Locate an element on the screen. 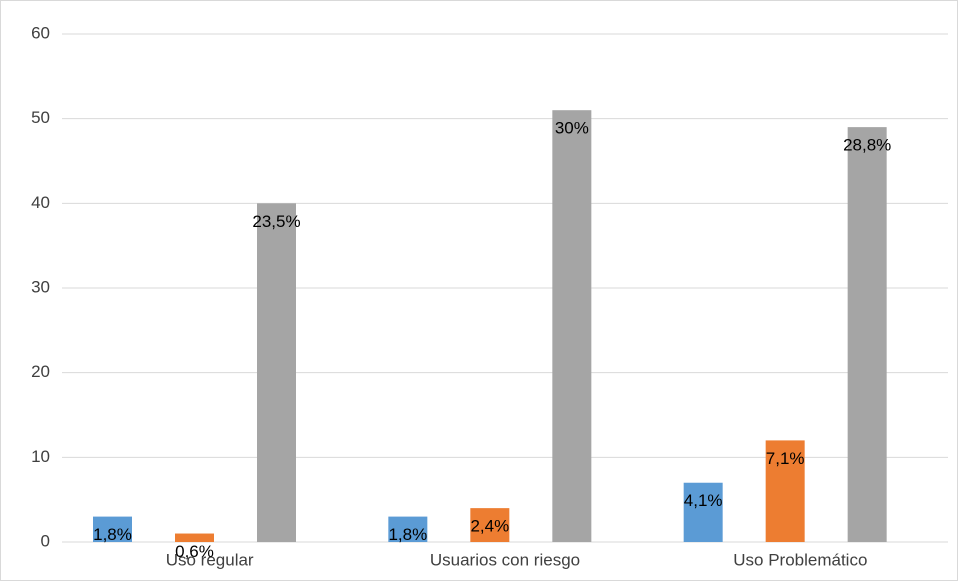  data-label: 23,5% is located at coordinates (276, 221).